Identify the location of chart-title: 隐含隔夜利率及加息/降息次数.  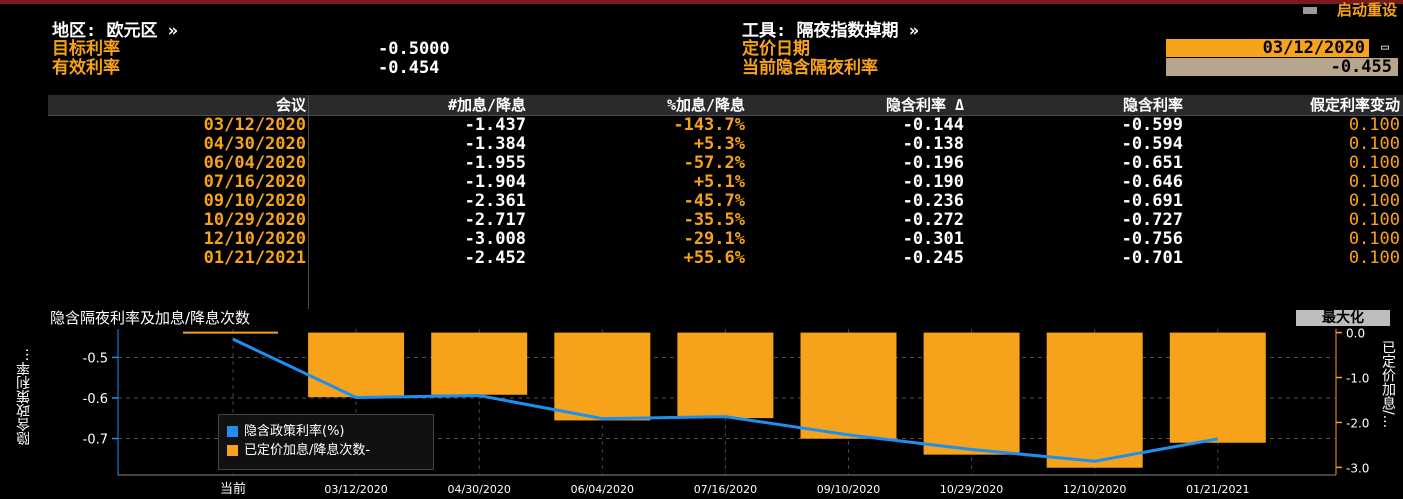
(150, 318).